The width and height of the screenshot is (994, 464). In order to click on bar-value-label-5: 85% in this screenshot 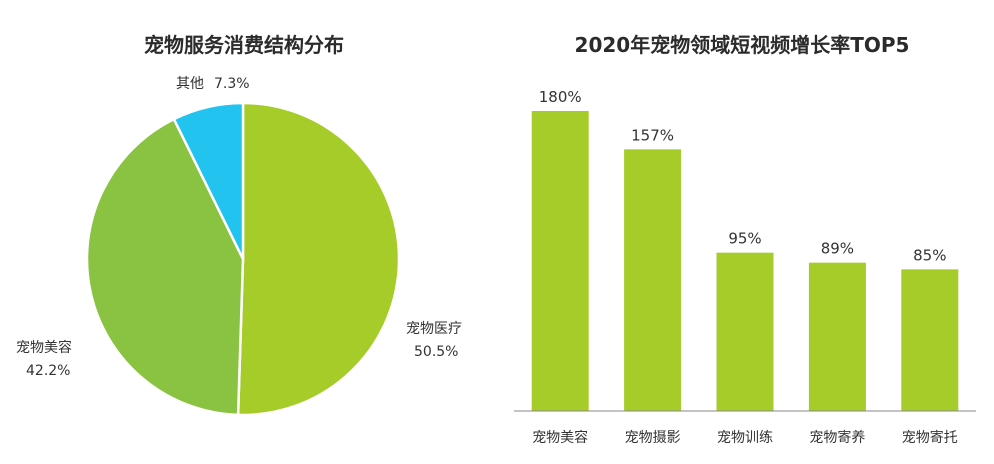, I will do `click(929, 255)`.